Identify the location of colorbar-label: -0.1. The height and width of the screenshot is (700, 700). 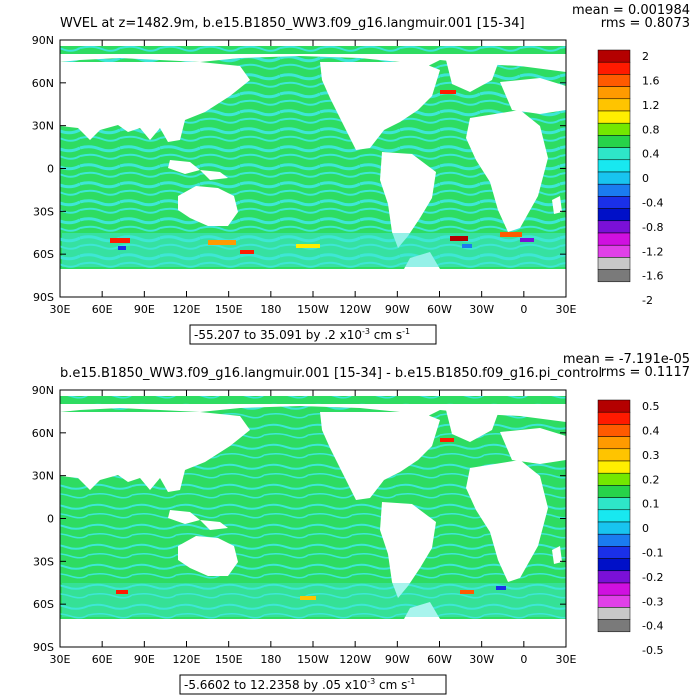
(652, 553).